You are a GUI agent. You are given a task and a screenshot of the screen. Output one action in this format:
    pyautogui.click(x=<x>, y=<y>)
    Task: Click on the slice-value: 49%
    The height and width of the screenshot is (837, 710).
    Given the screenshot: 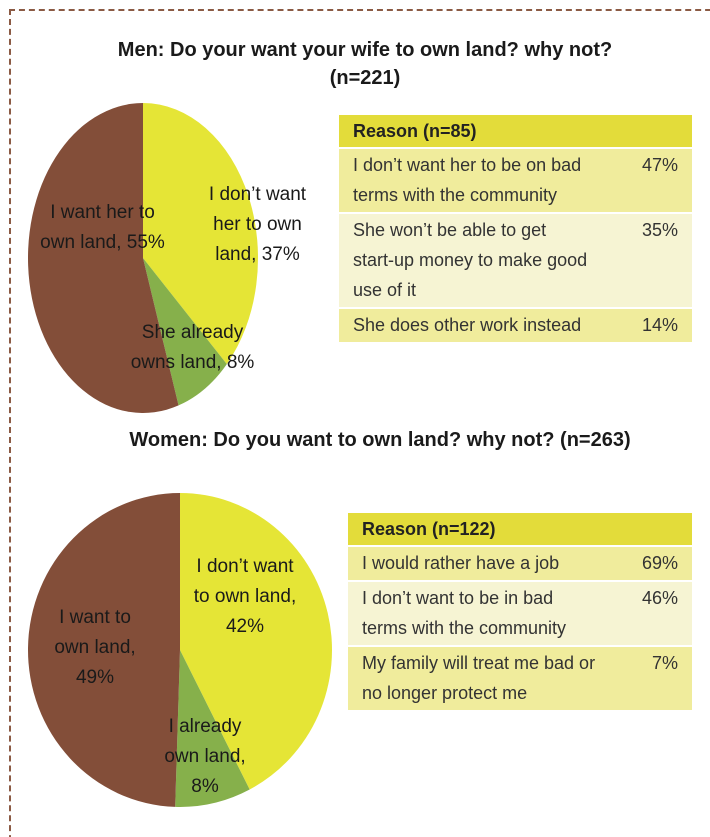 What is the action you would take?
    pyautogui.click(x=95, y=677)
    